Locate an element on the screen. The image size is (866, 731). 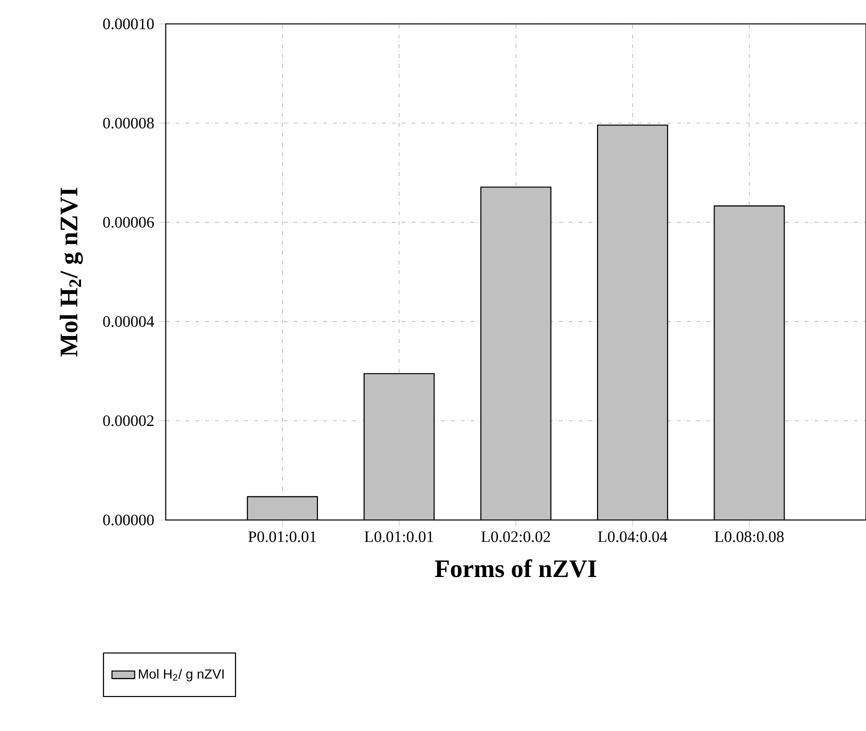
x-tick-label: P0.01:0.01 is located at coordinates (282, 536).